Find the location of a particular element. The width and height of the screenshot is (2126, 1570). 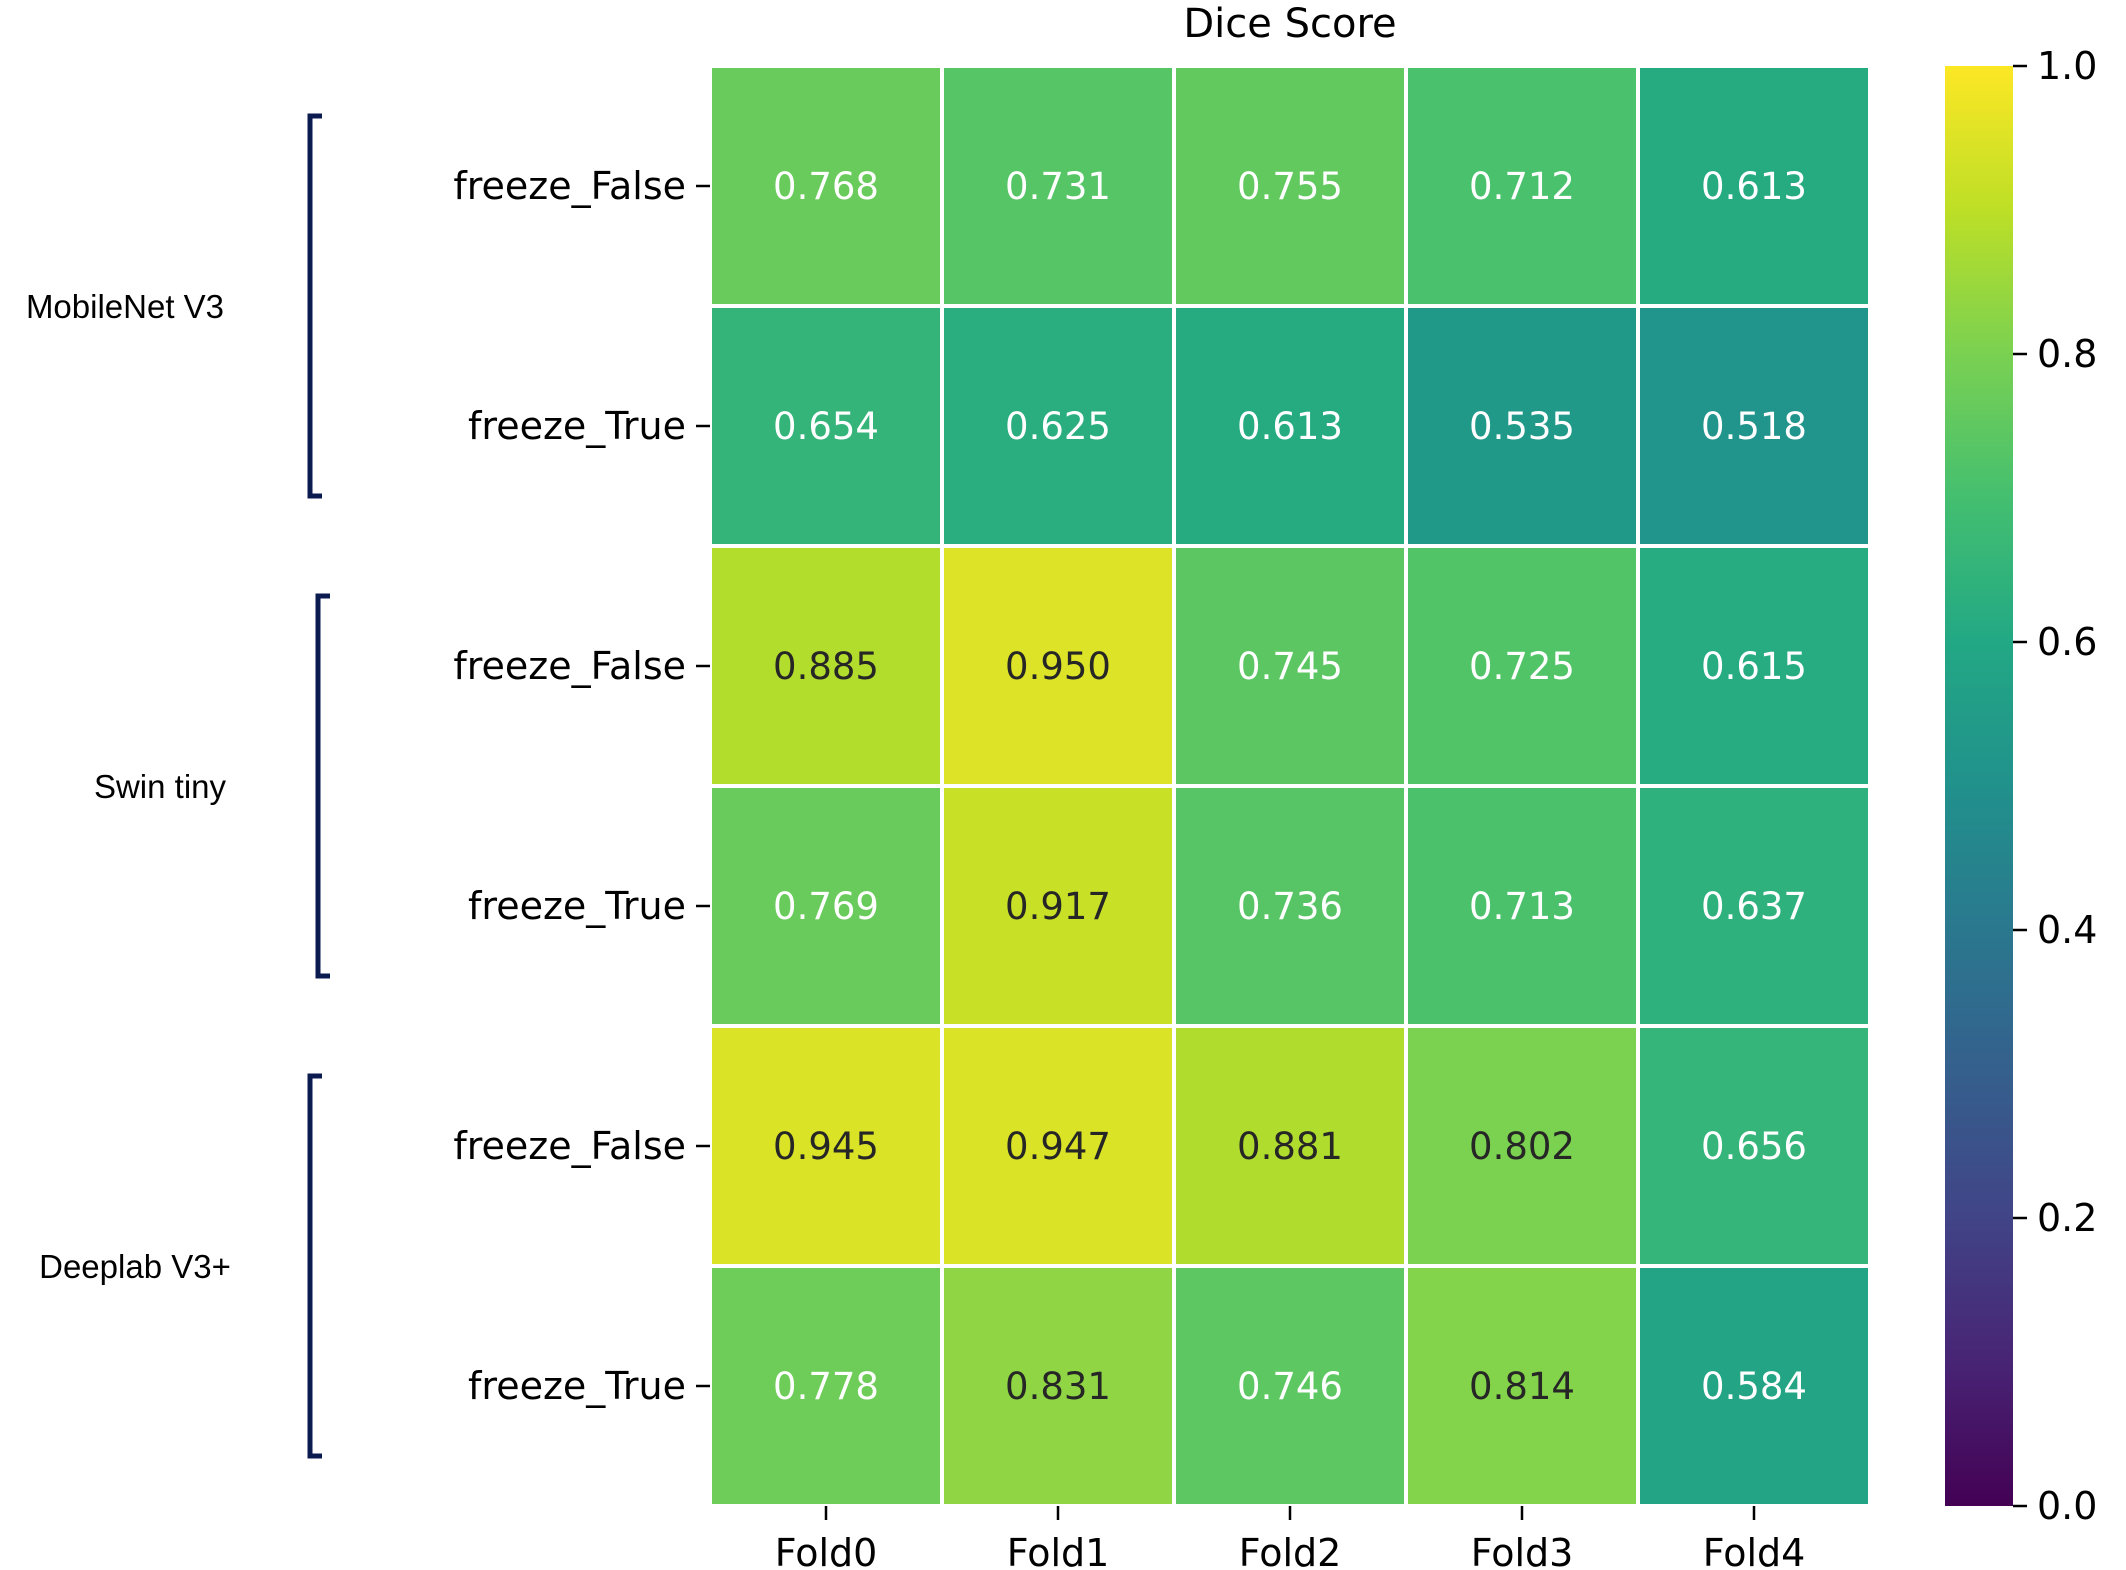

cell-value-label: 0.712 is located at coordinates (1522, 186).